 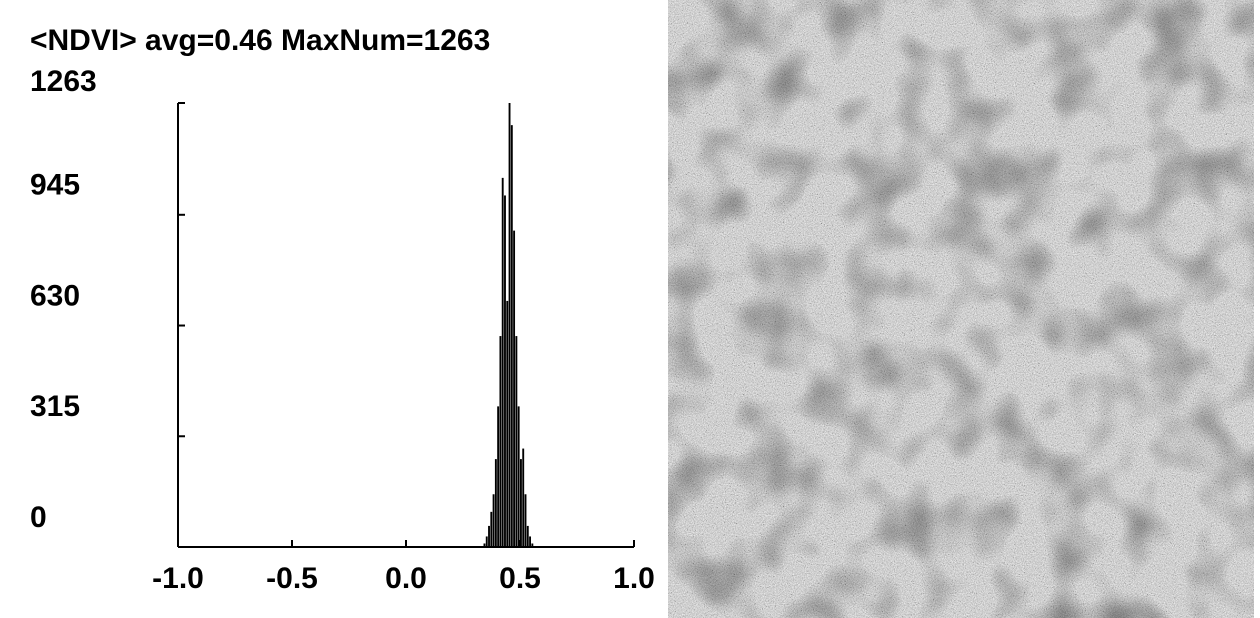 What do you see at coordinates (292, 578) in the screenshot?
I see `x-tick-label: -0.5` at bounding box center [292, 578].